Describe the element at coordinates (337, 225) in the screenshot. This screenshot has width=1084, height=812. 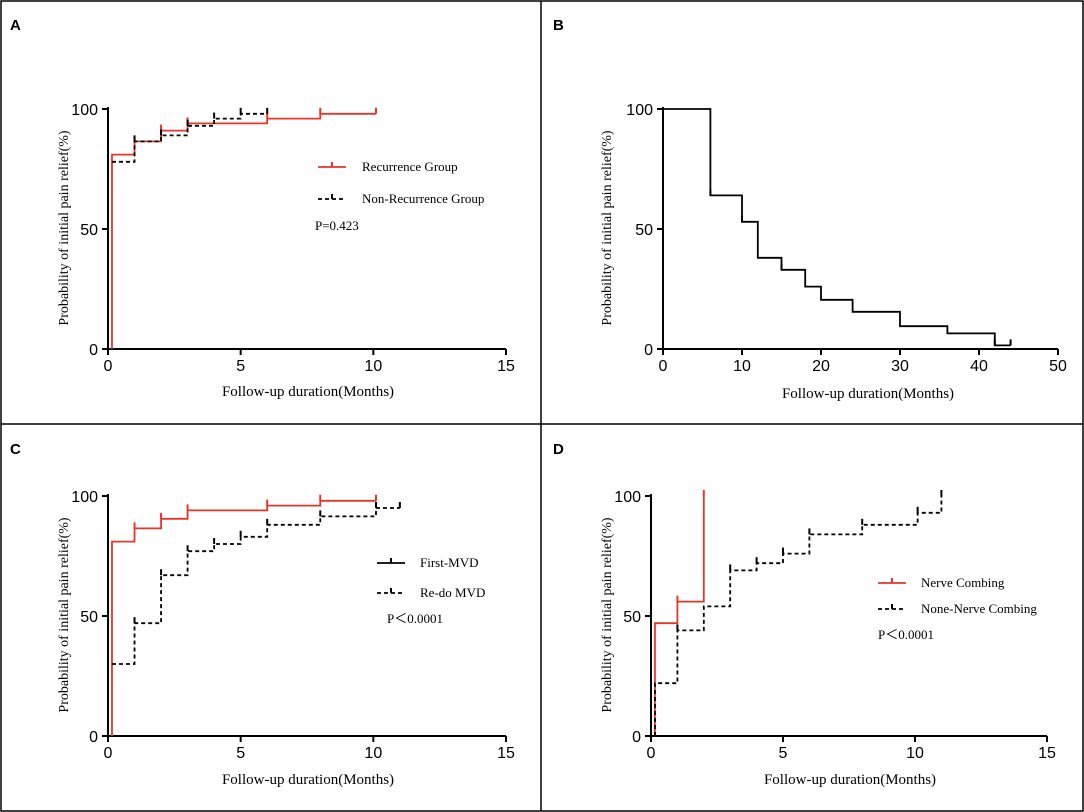
I see `p-value-annotation: P=0.423` at that location.